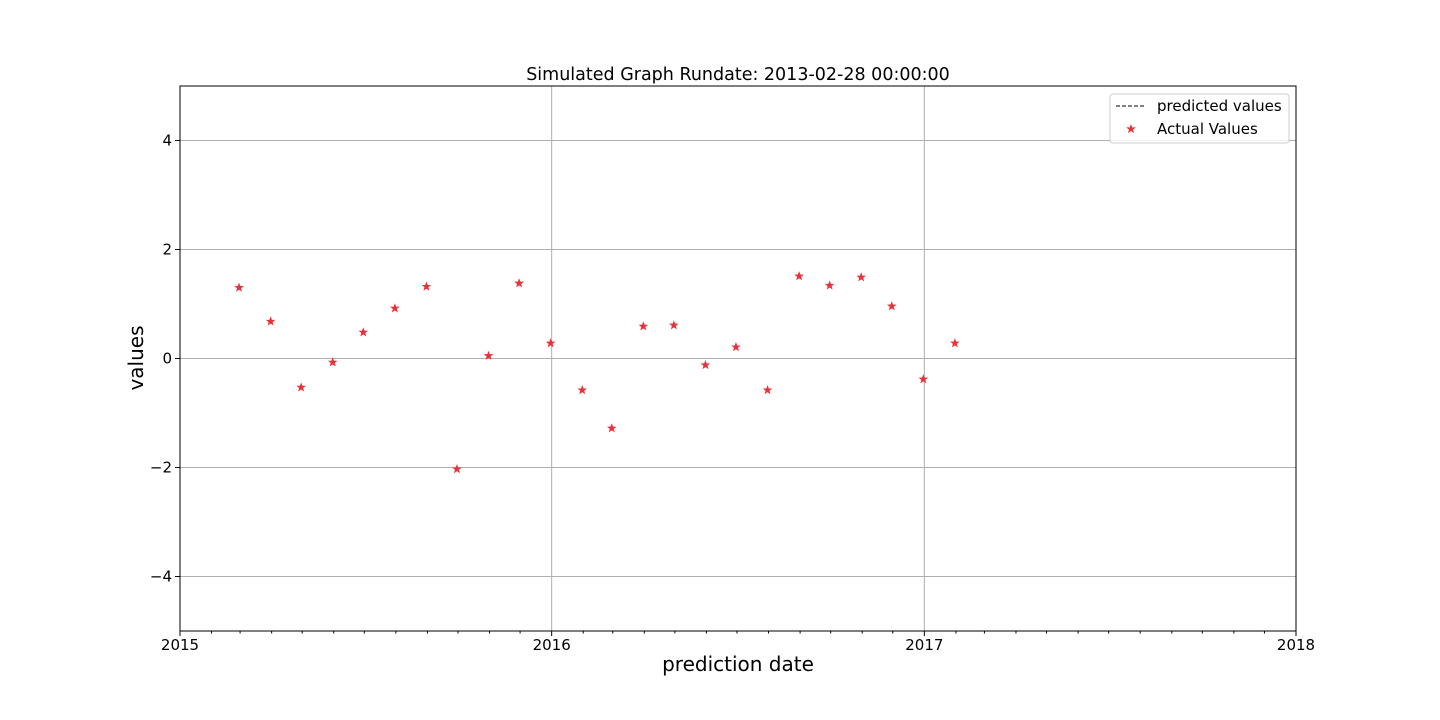 The image size is (1440, 720). I want to click on legend-actual-marker, so click(1131, 128).